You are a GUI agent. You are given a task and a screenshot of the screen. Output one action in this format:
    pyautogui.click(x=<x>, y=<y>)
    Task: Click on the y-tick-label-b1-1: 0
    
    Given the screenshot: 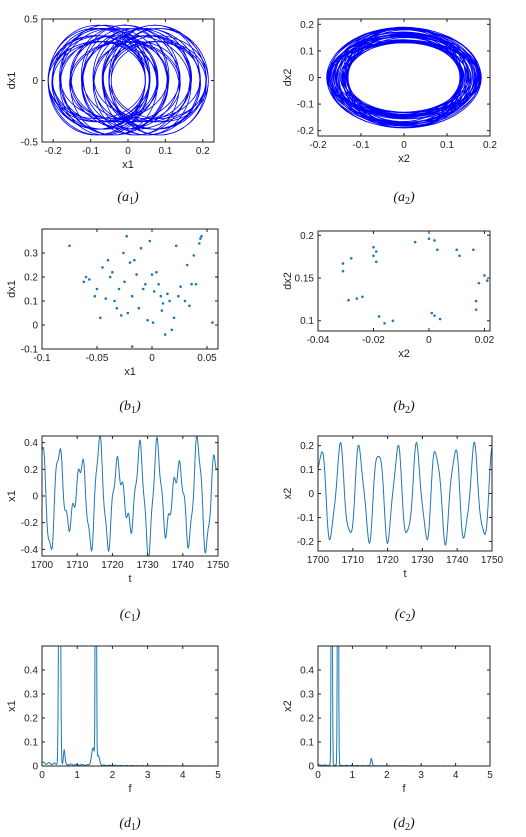 What is the action you would take?
    pyautogui.click(x=35, y=326)
    